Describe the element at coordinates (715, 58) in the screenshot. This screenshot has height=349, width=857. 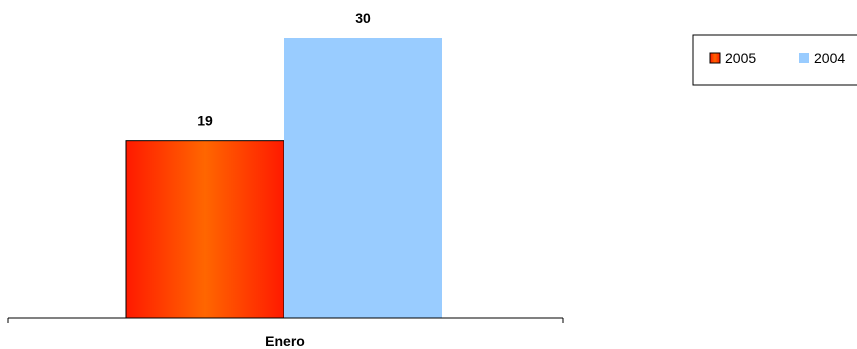
I see `legend-swatch-2005` at that location.